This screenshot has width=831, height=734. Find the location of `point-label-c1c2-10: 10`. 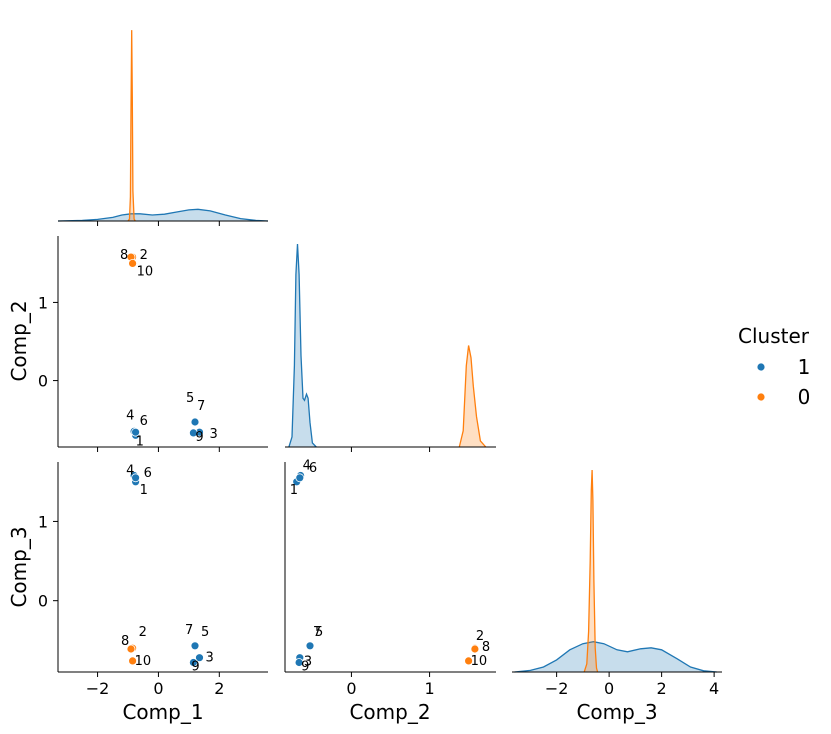

point-label-c1c2-10: 10 is located at coordinates (145, 271).